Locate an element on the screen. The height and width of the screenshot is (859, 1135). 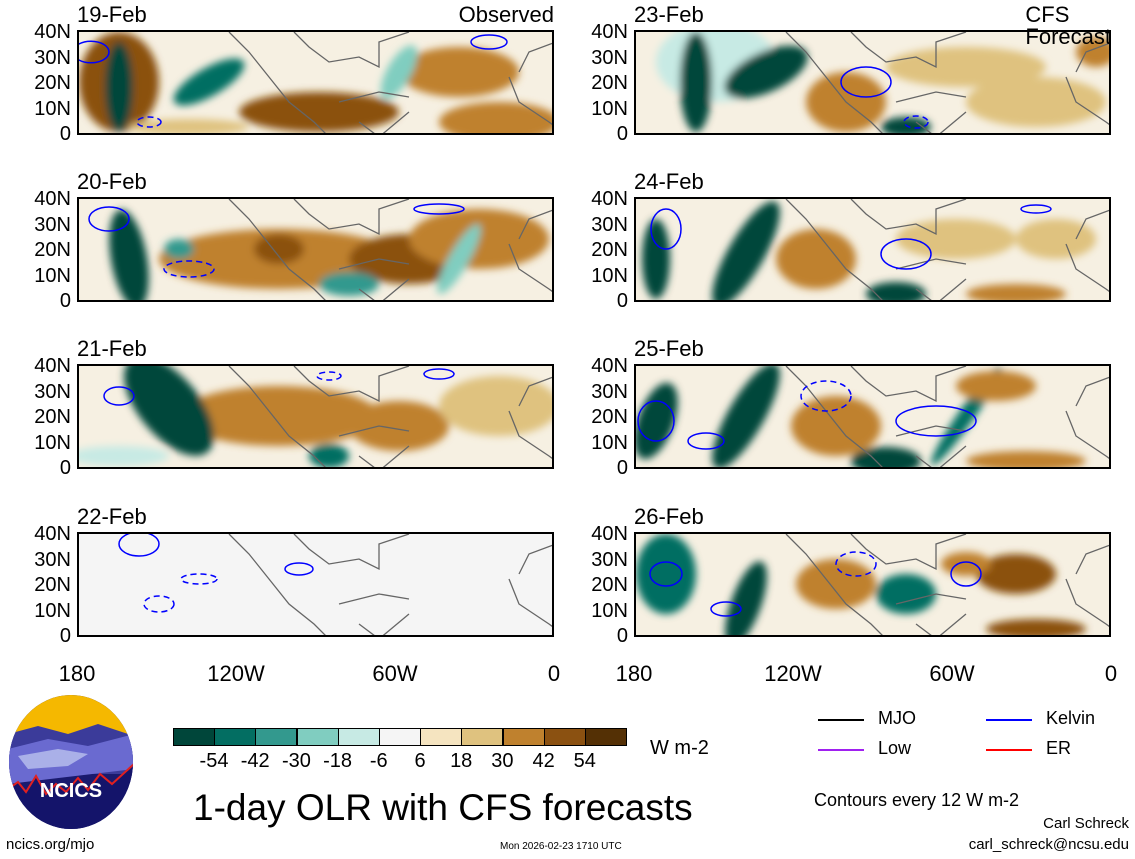
map-panel-20-feb is located at coordinates (315, 249).